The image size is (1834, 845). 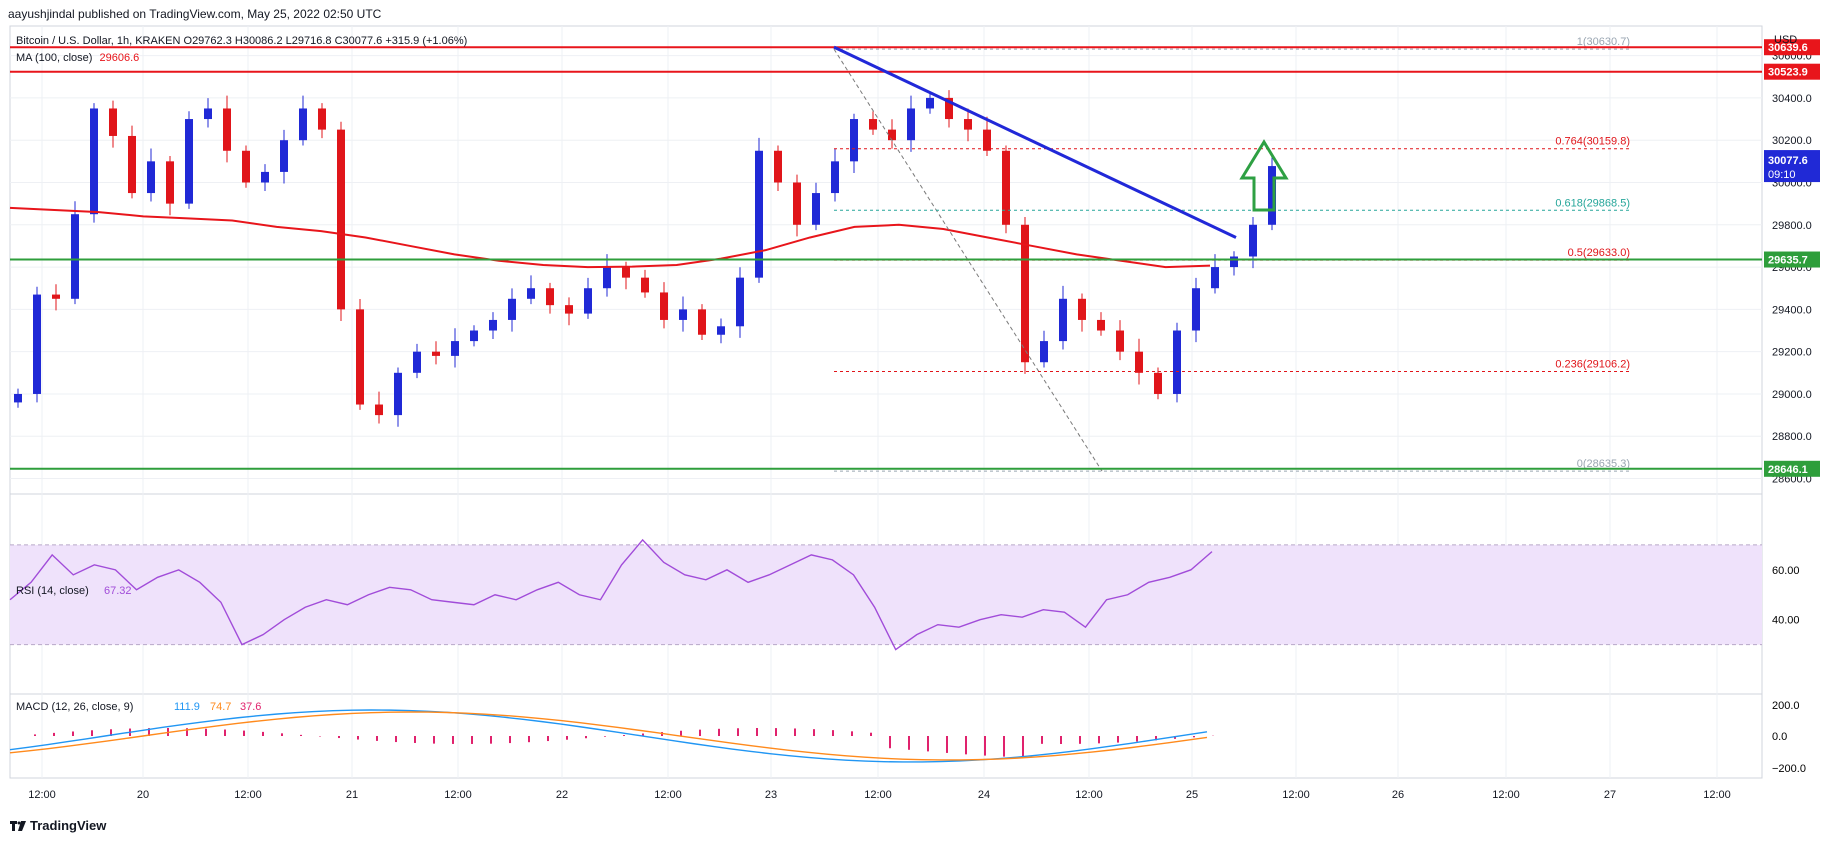 I want to click on macd-tick: 0.0, so click(x=1779, y=737).